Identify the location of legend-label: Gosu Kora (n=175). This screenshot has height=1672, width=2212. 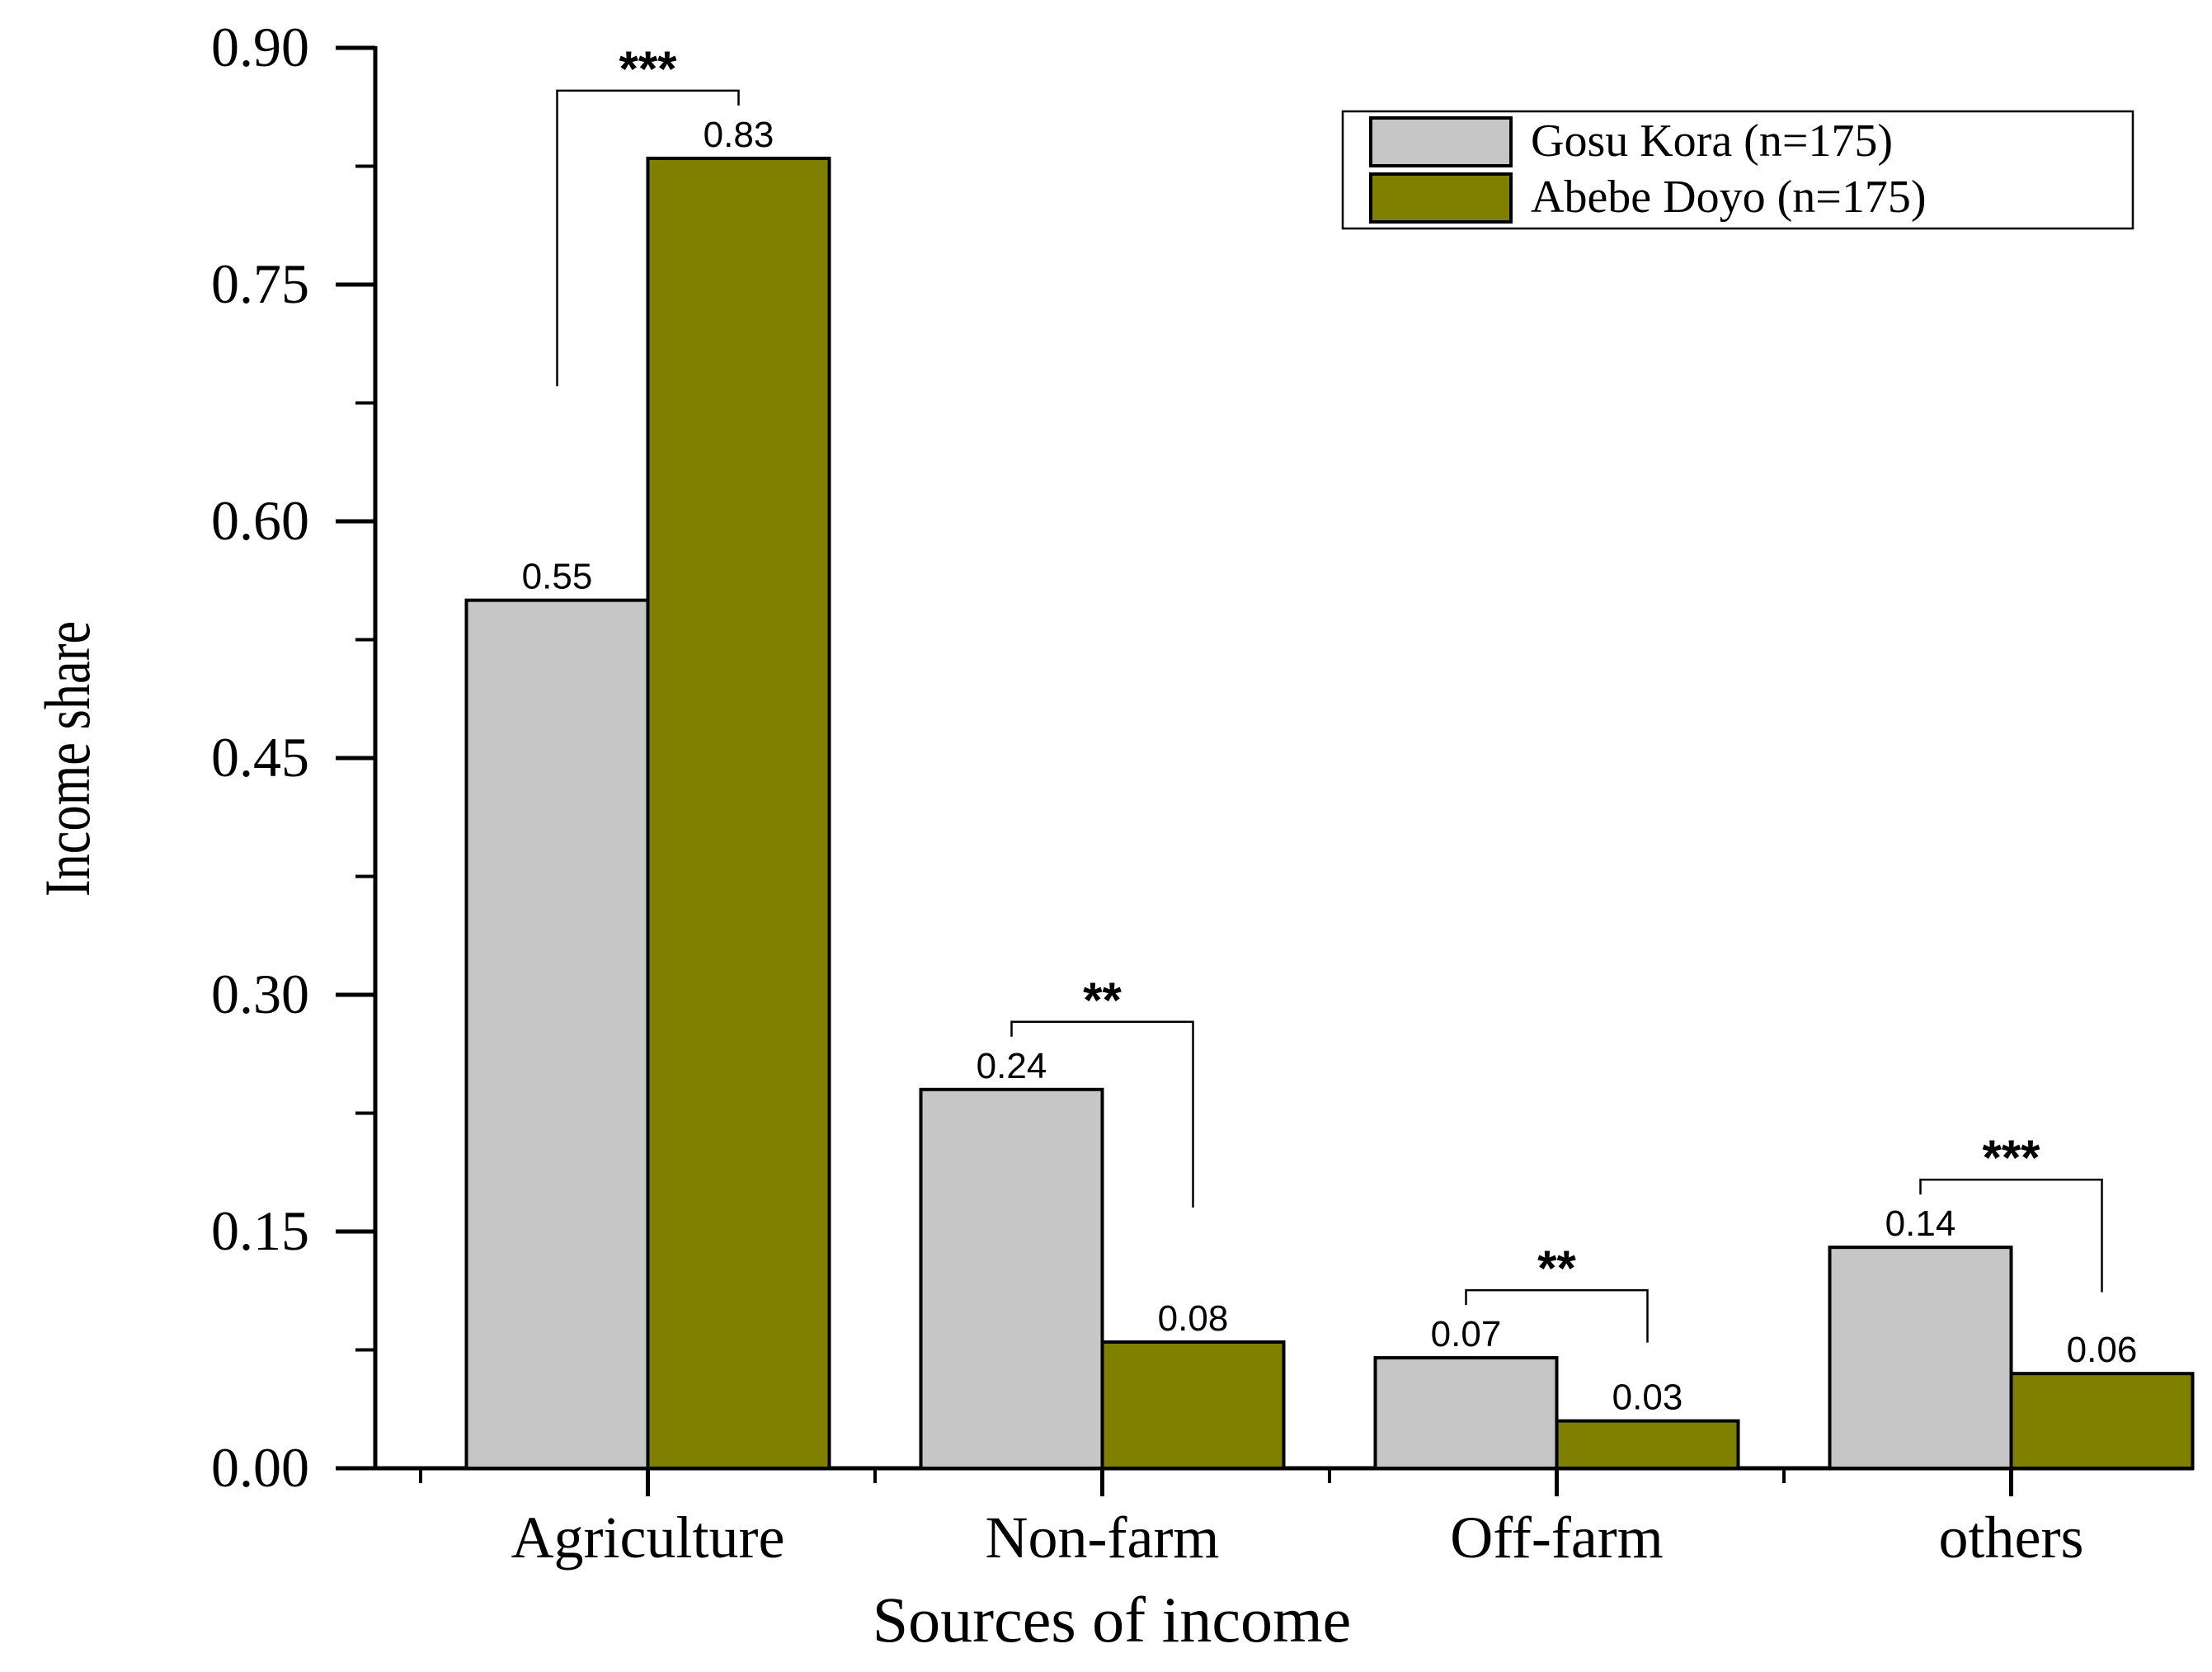
(1712, 141).